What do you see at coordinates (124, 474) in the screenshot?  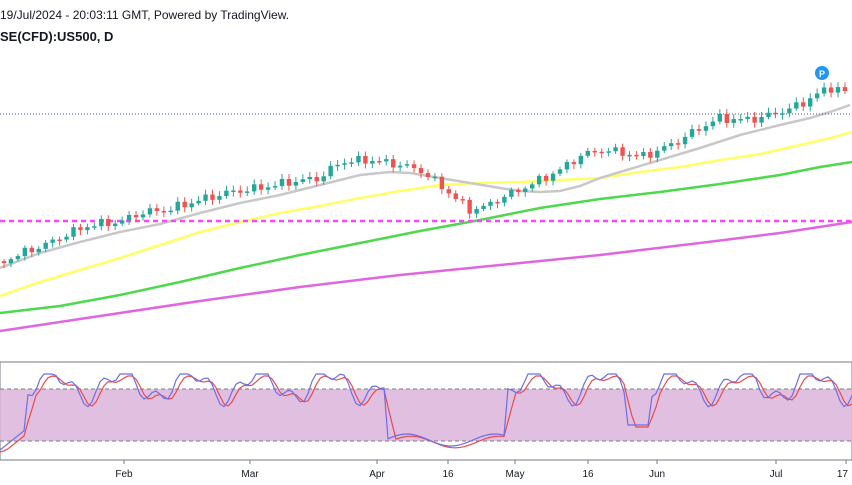 I see `x-tick-label: Feb` at bounding box center [124, 474].